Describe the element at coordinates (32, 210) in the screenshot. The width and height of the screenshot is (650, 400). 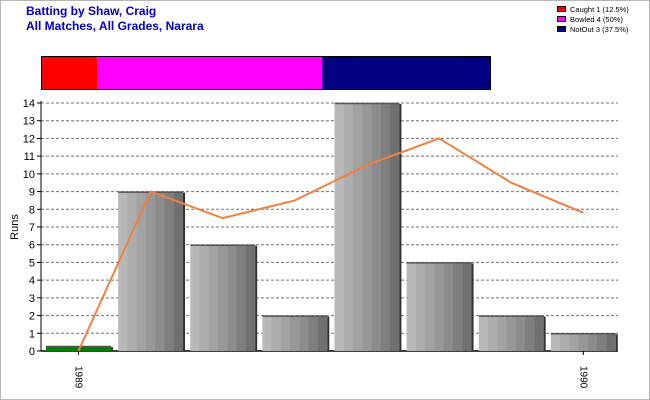
I see `y-tick-label: 8` at that location.